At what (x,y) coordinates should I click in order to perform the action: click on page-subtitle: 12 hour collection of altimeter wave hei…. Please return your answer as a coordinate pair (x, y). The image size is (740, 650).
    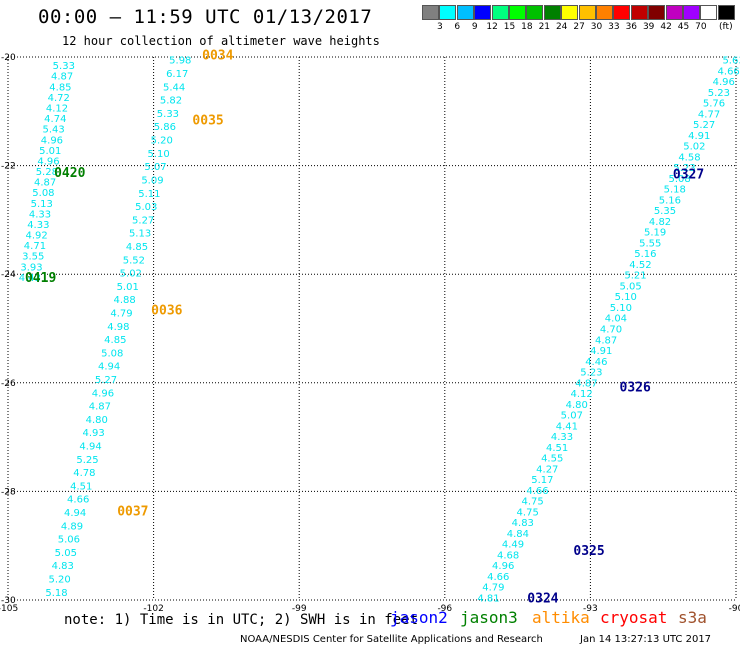
    Looking at the image, I should click on (221, 41).